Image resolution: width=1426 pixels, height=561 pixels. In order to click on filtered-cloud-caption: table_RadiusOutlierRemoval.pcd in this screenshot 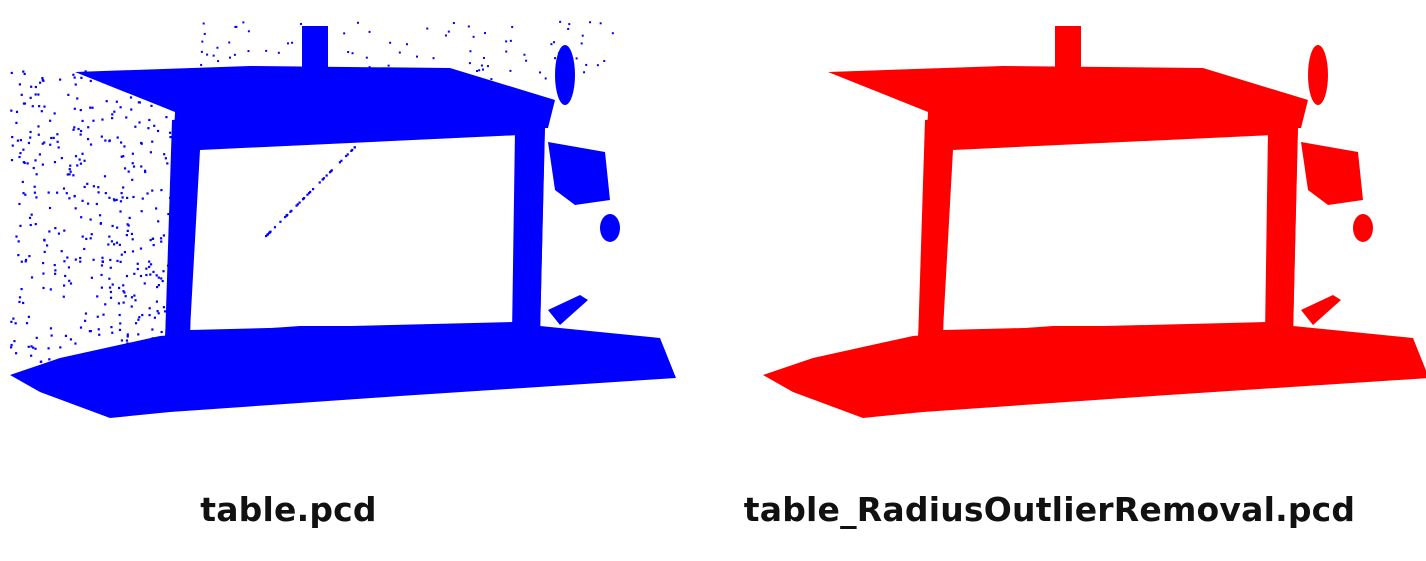, I will do `click(1049, 509)`.